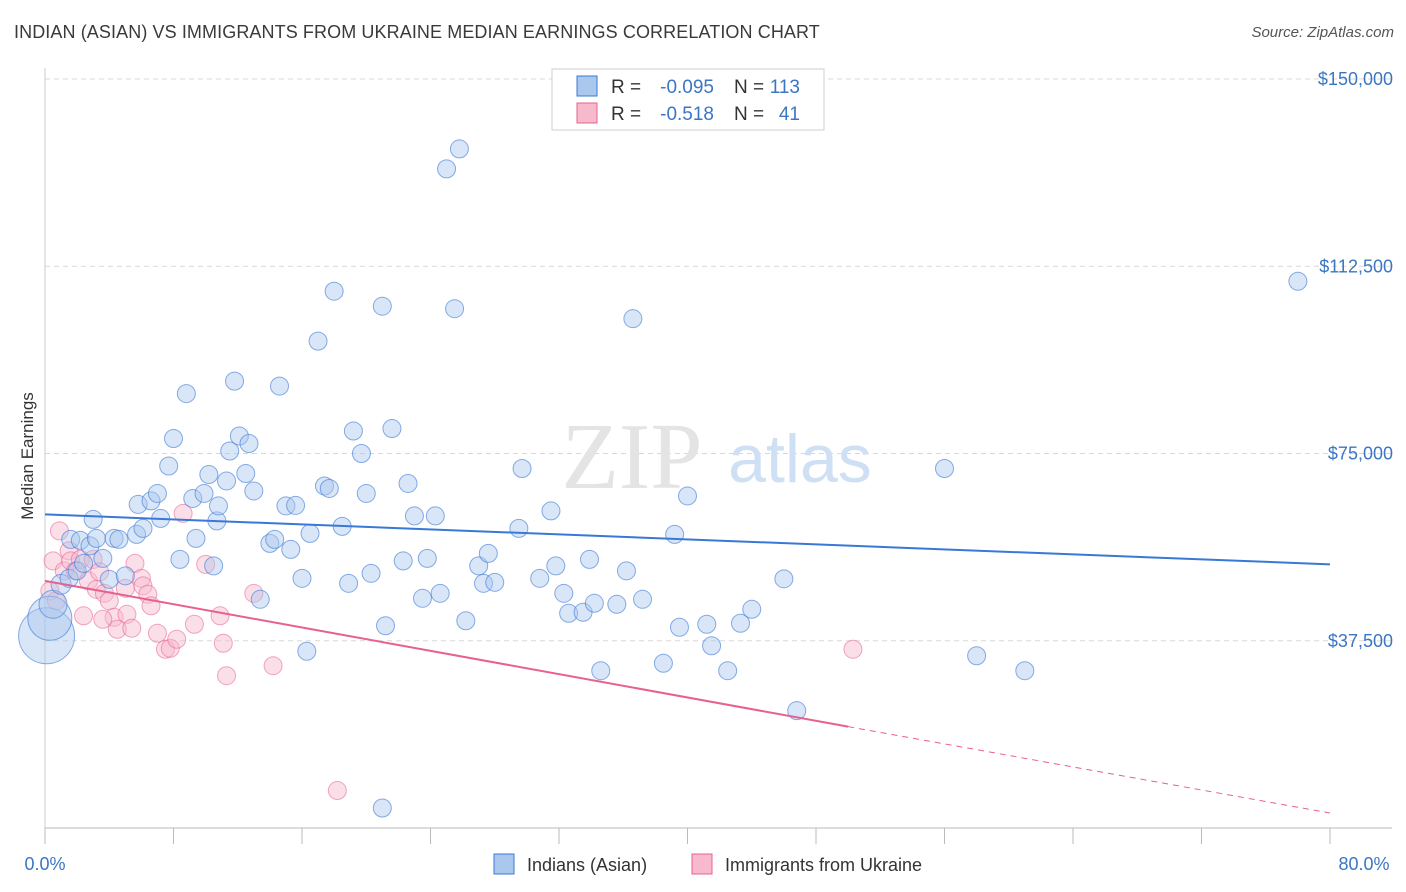  What do you see at coordinates (789, 114) in the screenshot?
I see `legend-n-value-2: 41` at bounding box center [789, 114].